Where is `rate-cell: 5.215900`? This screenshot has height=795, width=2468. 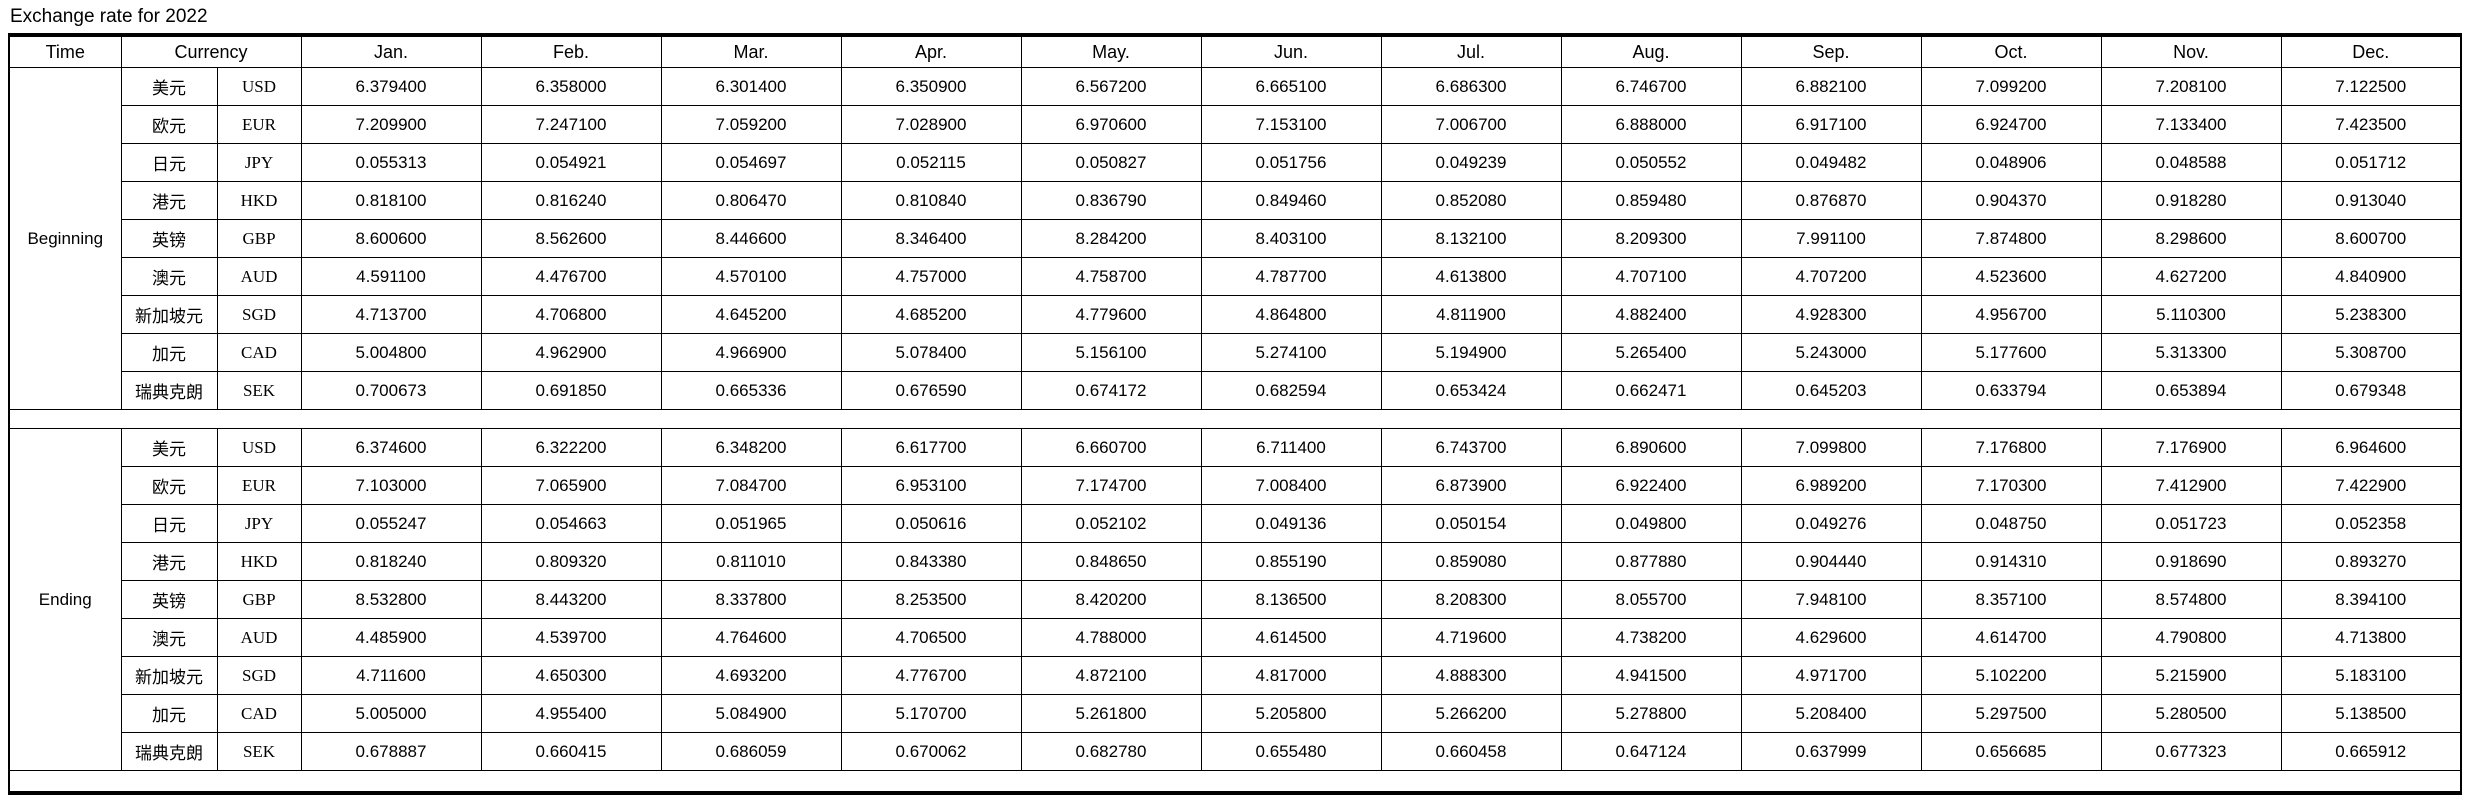
rate-cell: 5.215900 is located at coordinates (2191, 675).